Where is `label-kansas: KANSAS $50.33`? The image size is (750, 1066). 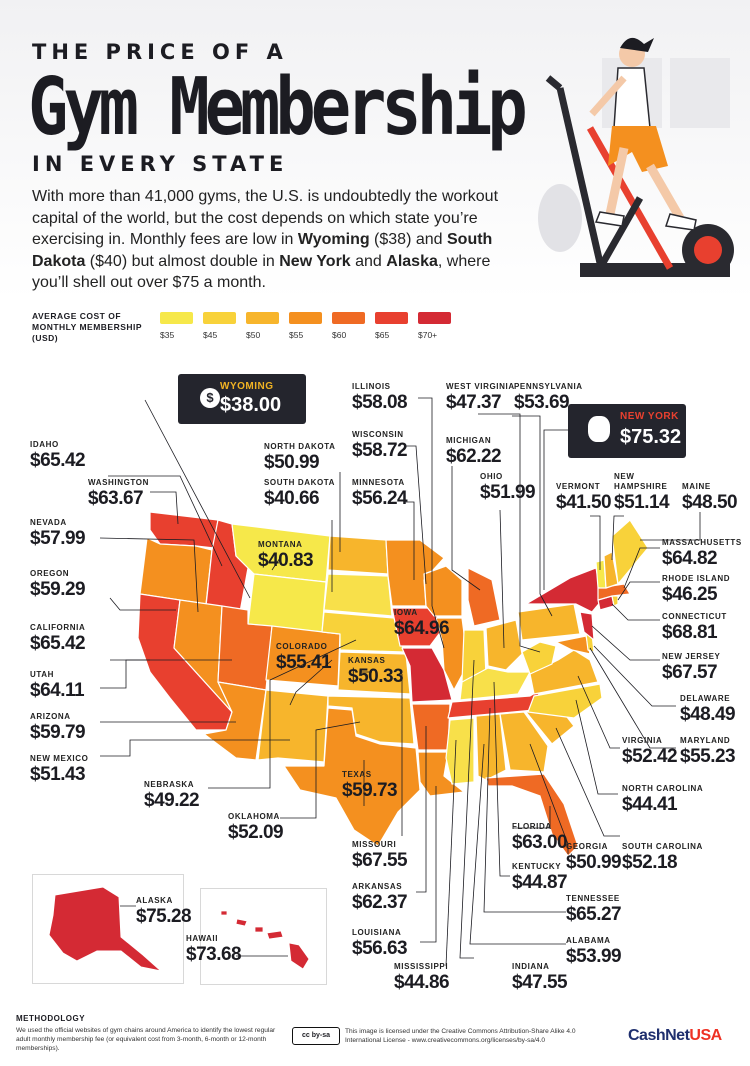
label-kansas: KANSAS $50.33 is located at coordinates (376, 671).